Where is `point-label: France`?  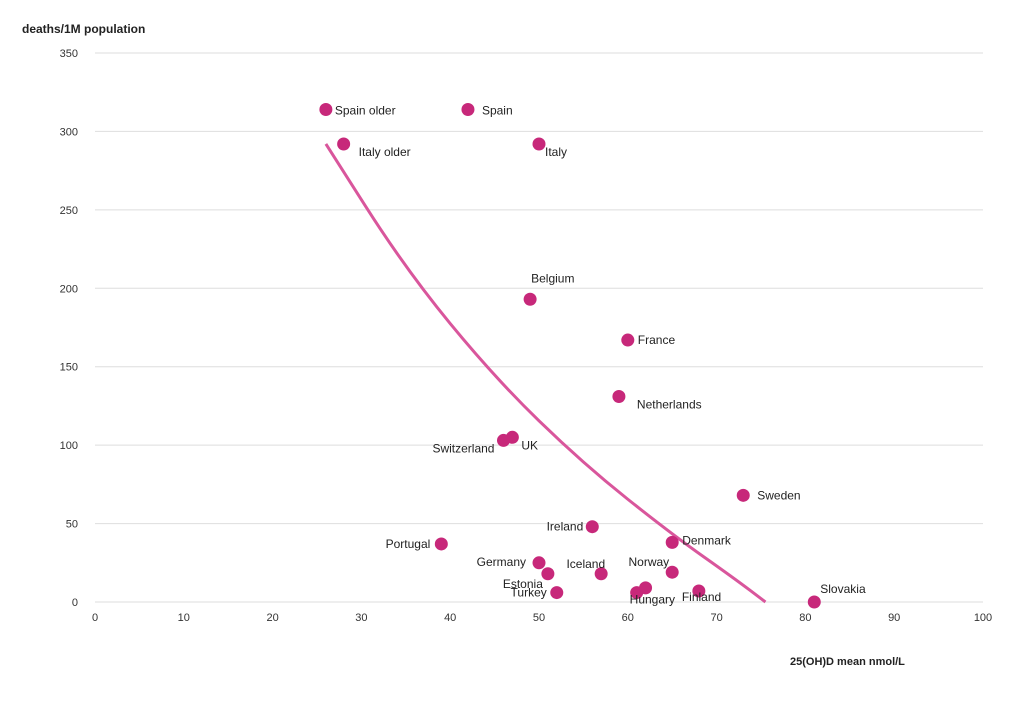 point-label: France is located at coordinates (657, 340).